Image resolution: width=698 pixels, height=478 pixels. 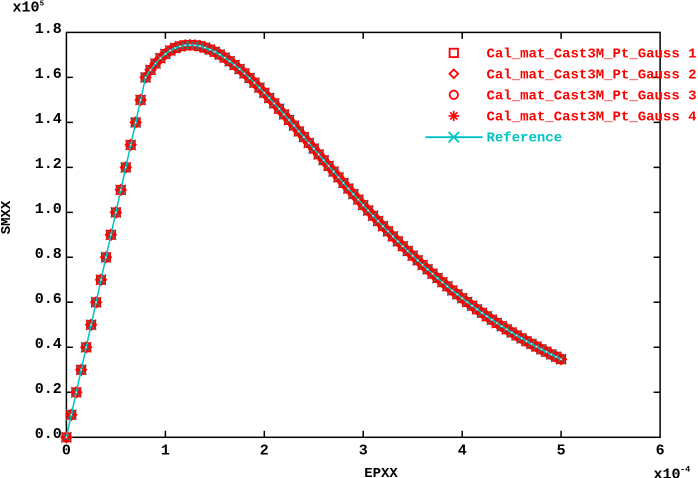 I want to click on svg-text: 0.6, so click(x=48, y=299).